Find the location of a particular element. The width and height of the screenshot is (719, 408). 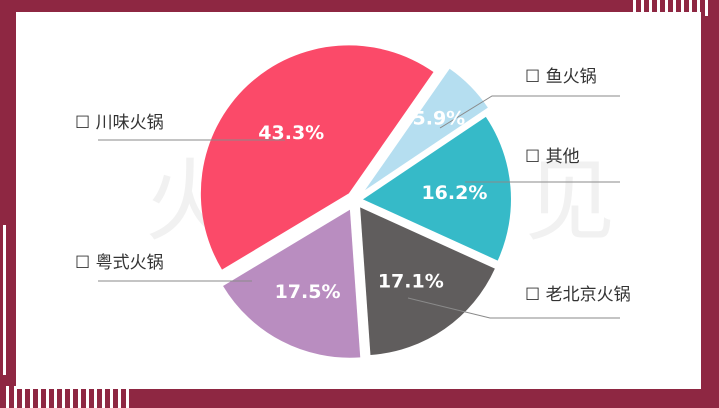

category-label: ☐ 粤式火锅 is located at coordinates (119, 263).